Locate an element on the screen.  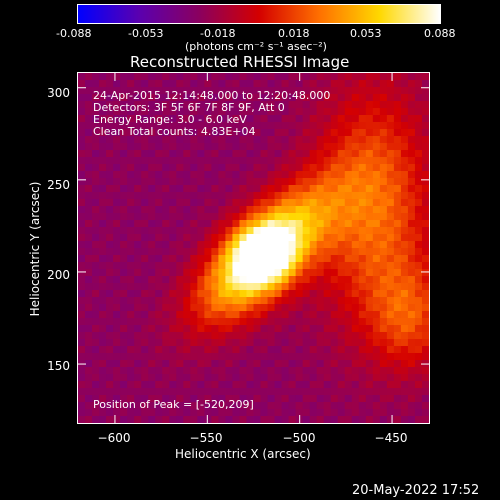
x-axis-label: Heliocentric X (arcsec) is located at coordinates (243, 454).